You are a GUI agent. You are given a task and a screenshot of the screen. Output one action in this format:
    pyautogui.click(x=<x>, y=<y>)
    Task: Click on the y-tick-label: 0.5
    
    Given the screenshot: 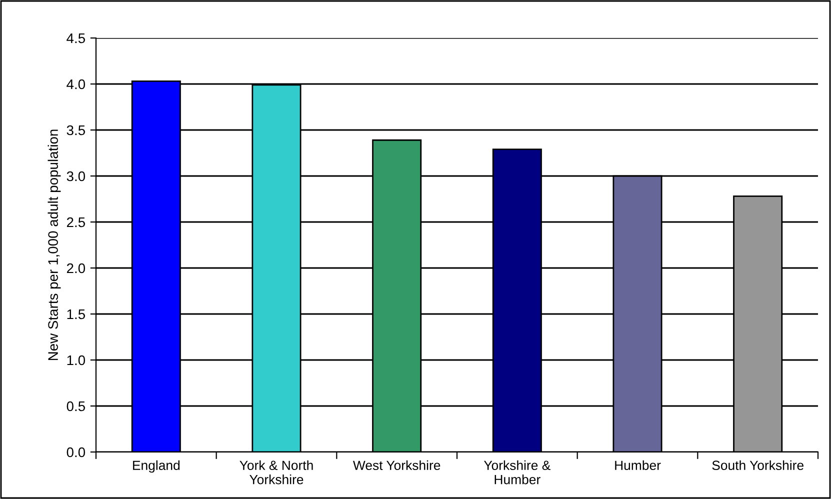 What is the action you would take?
    pyautogui.click(x=76, y=406)
    